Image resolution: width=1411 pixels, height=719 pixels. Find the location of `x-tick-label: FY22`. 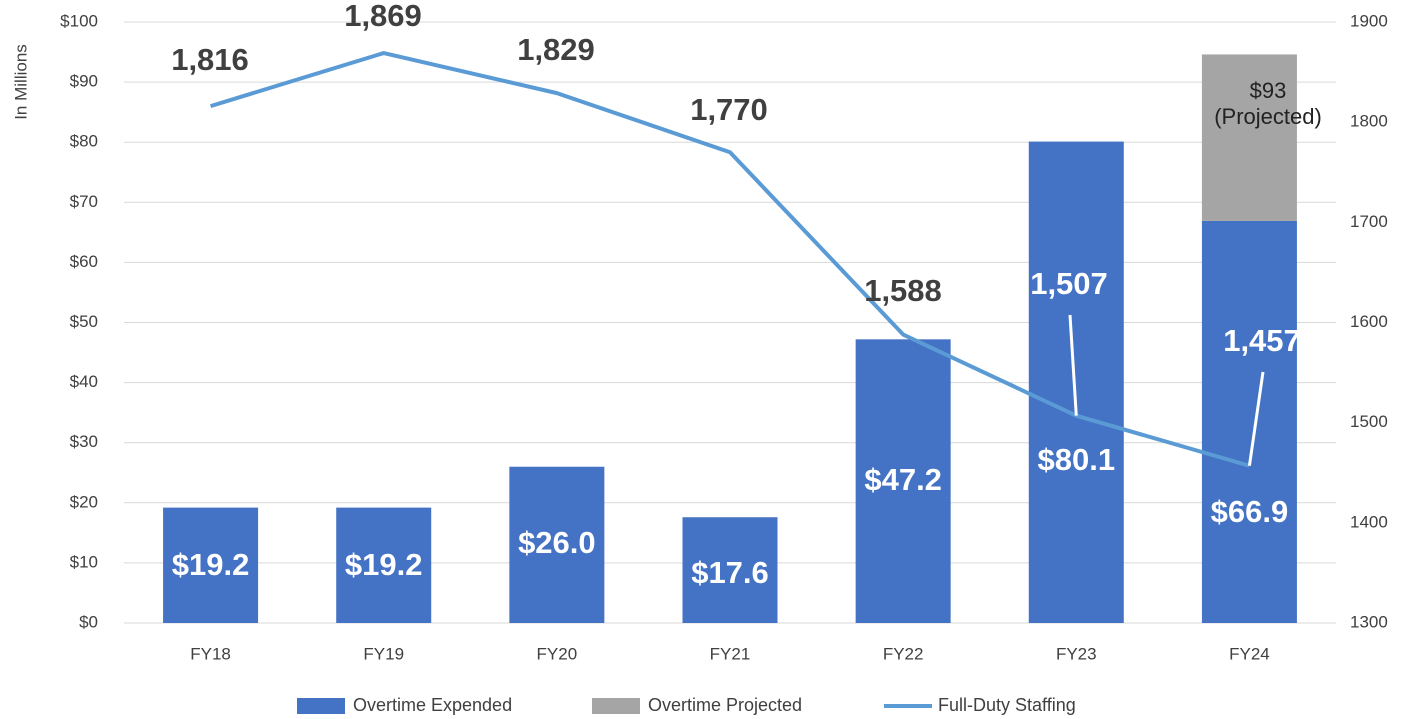

x-tick-label: FY22 is located at coordinates (903, 653).